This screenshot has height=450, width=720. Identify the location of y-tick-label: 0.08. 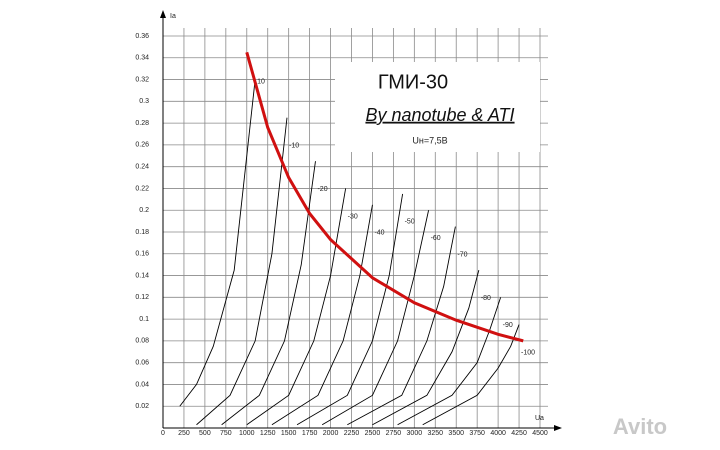
(142, 341).